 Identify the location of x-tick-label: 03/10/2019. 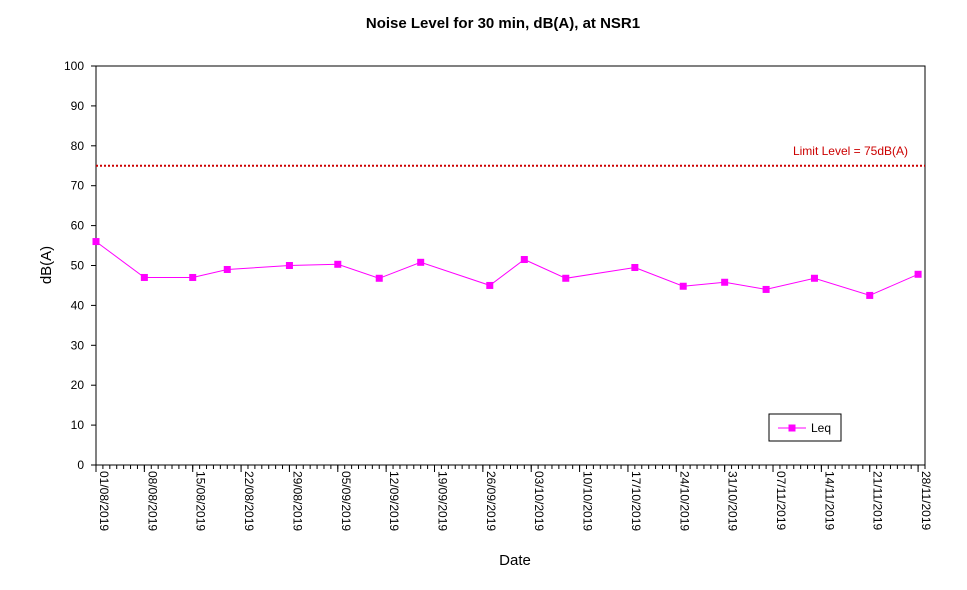
(539, 501).